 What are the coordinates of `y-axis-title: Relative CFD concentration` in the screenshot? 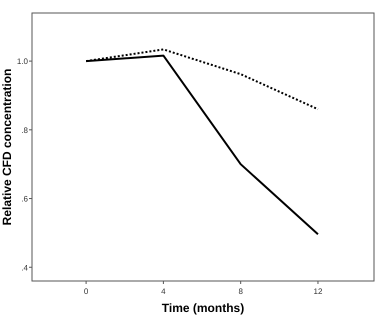 It's located at (7, 147).